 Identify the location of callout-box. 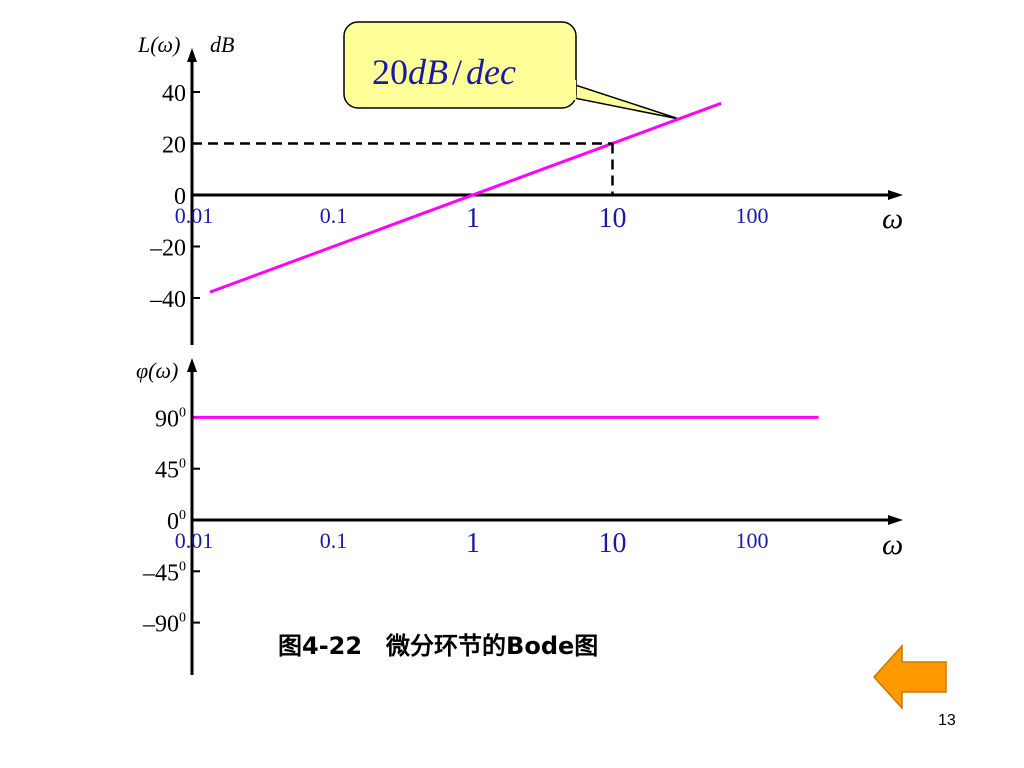
(460, 65).